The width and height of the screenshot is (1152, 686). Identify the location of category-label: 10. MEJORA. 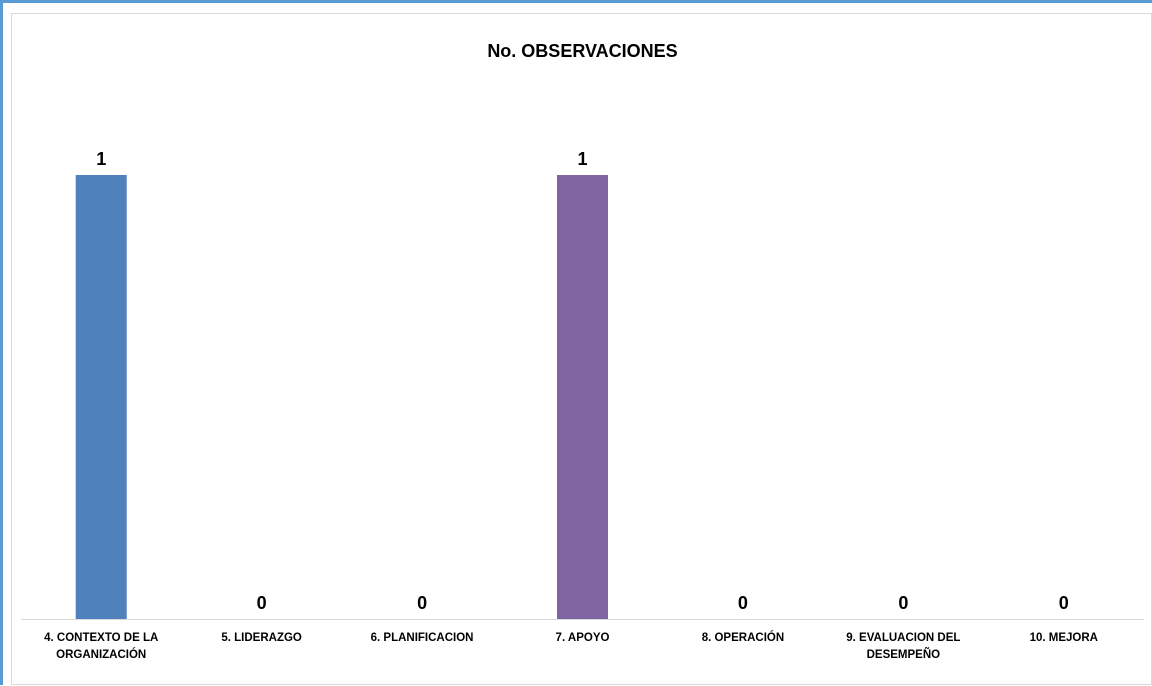
(1064, 638).